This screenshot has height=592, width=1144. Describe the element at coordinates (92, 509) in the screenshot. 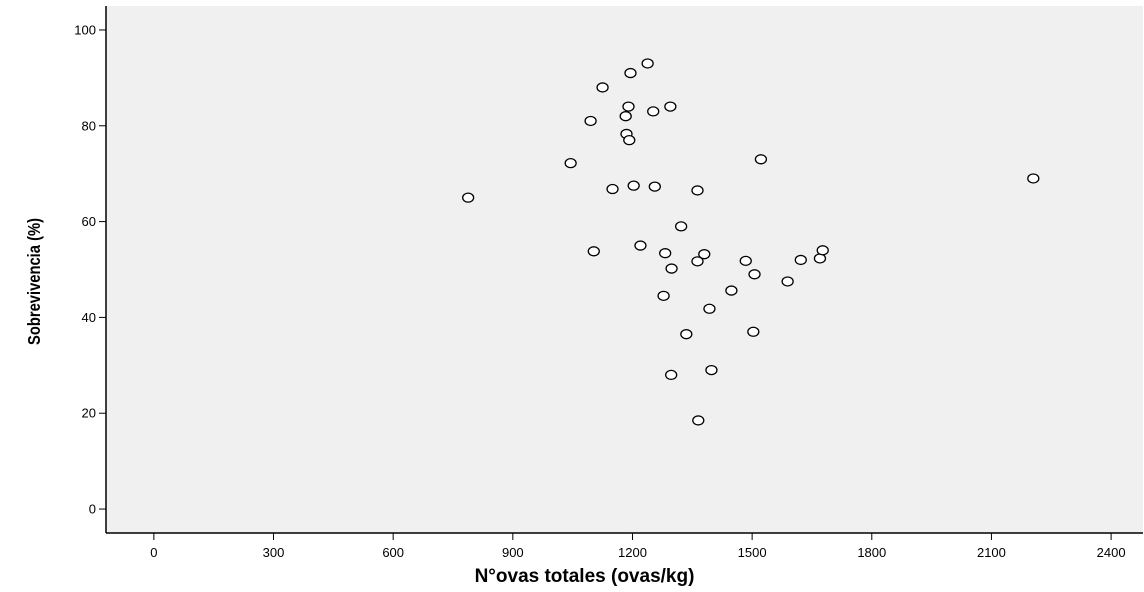

I see `y-tick-label: 0` at that location.